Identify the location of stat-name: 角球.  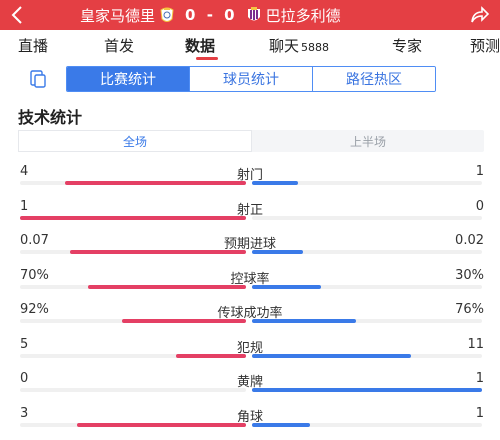
(249, 417).